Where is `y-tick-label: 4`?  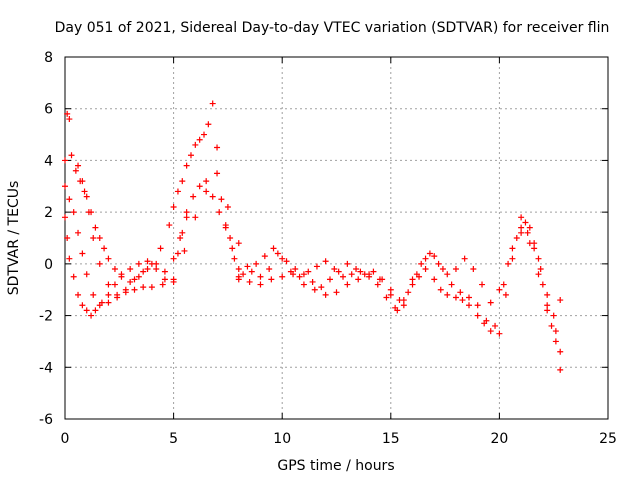 y-tick-label: 4 is located at coordinates (48, 161).